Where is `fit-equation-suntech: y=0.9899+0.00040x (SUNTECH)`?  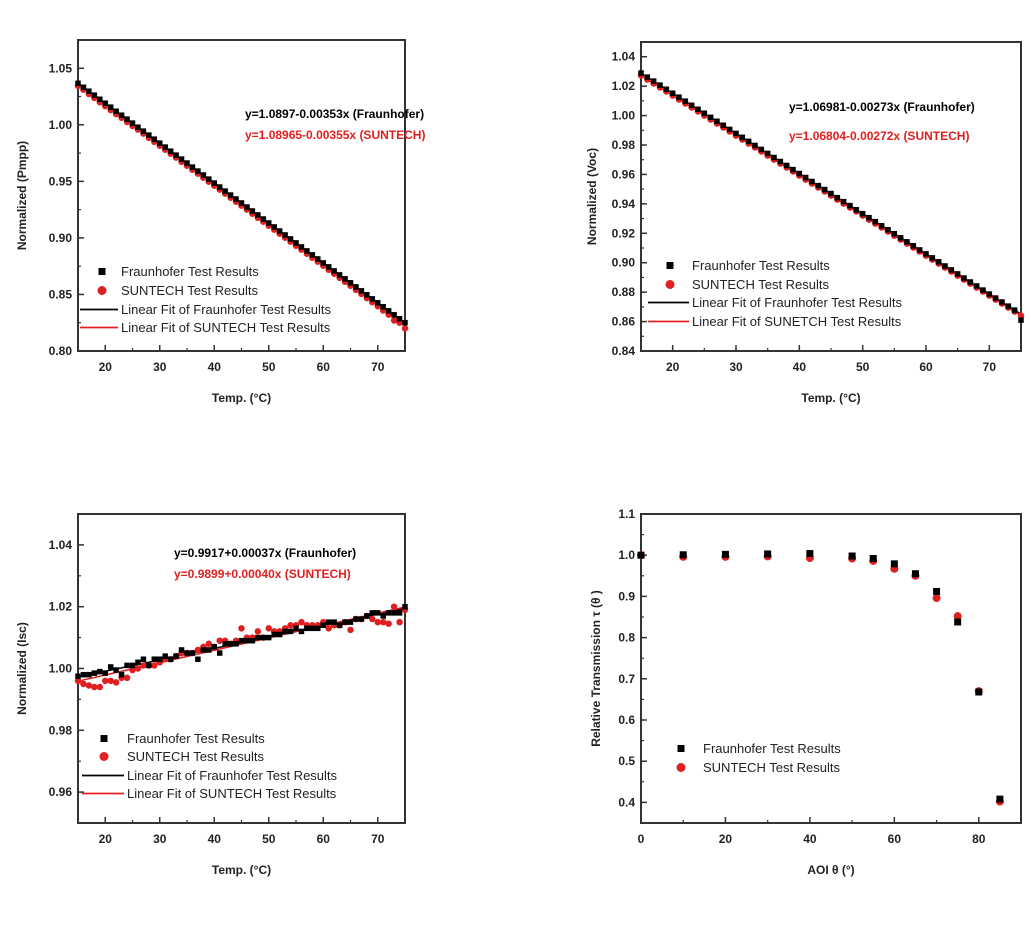
fit-equation-suntech: y=0.9899+0.00040x (SUNTECH) is located at coordinates (262, 574).